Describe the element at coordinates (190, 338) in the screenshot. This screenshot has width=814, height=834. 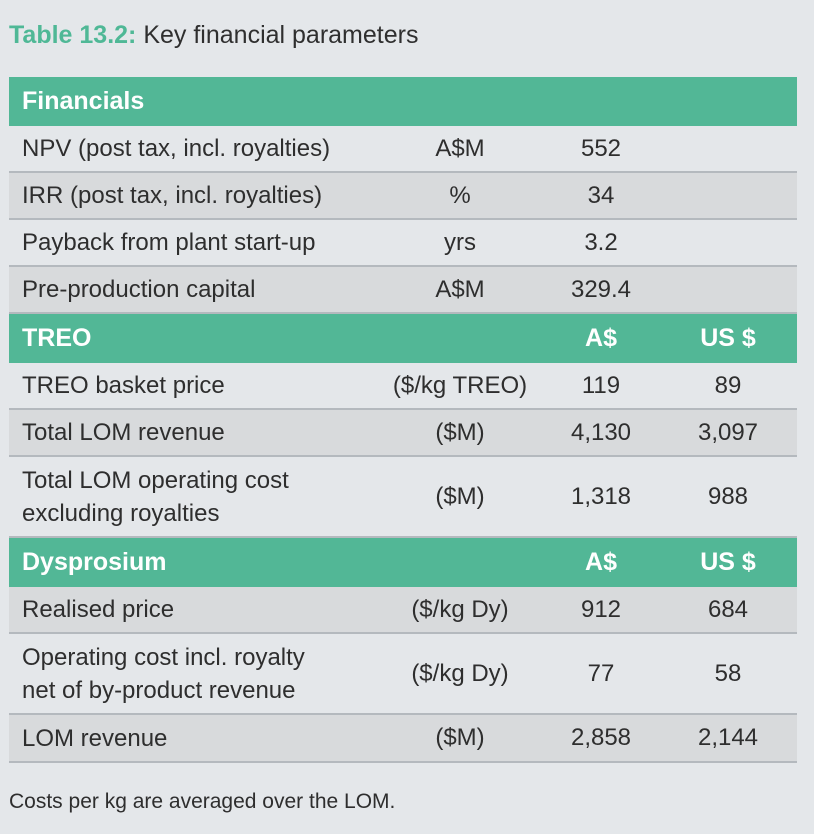
I see `section-header-label: TREO` at that location.